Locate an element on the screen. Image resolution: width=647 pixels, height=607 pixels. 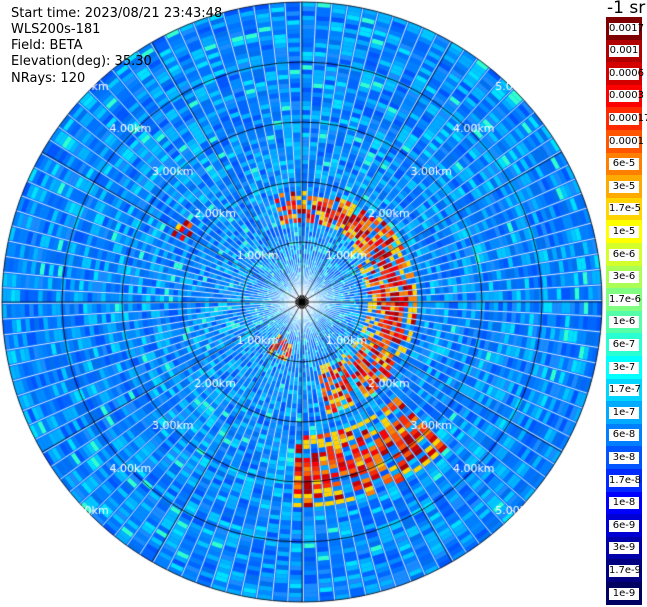
colorbar-level-label: 0.0003 is located at coordinates (626, 96).